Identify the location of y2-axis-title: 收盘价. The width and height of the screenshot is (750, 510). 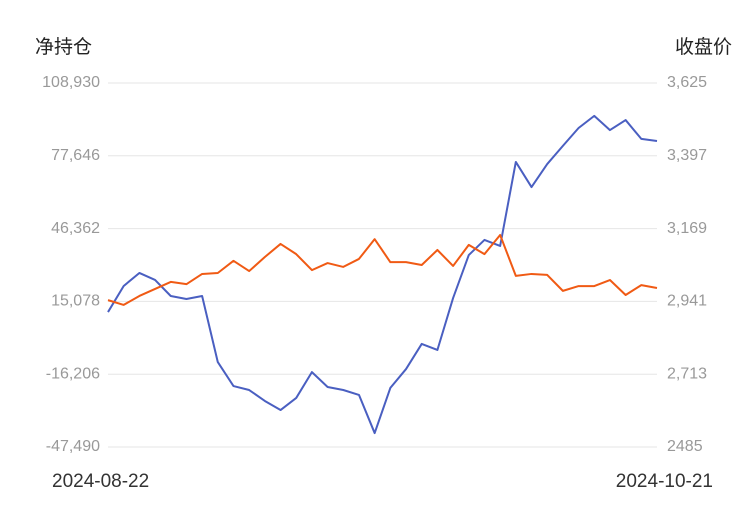
(703, 47).